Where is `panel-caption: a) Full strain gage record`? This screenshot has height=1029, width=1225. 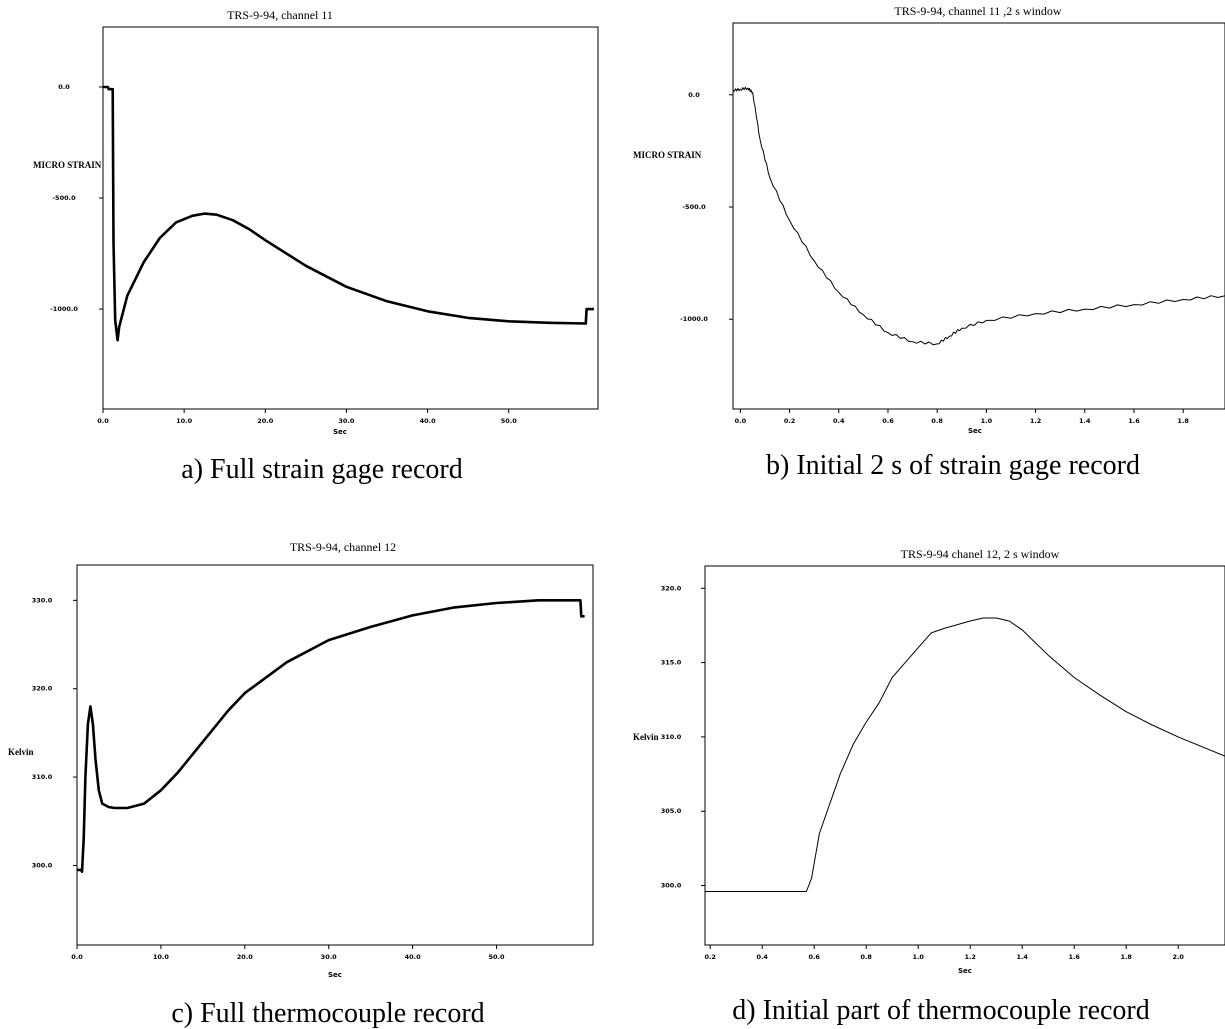 panel-caption: a) Full strain gage record is located at coordinates (321, 469).